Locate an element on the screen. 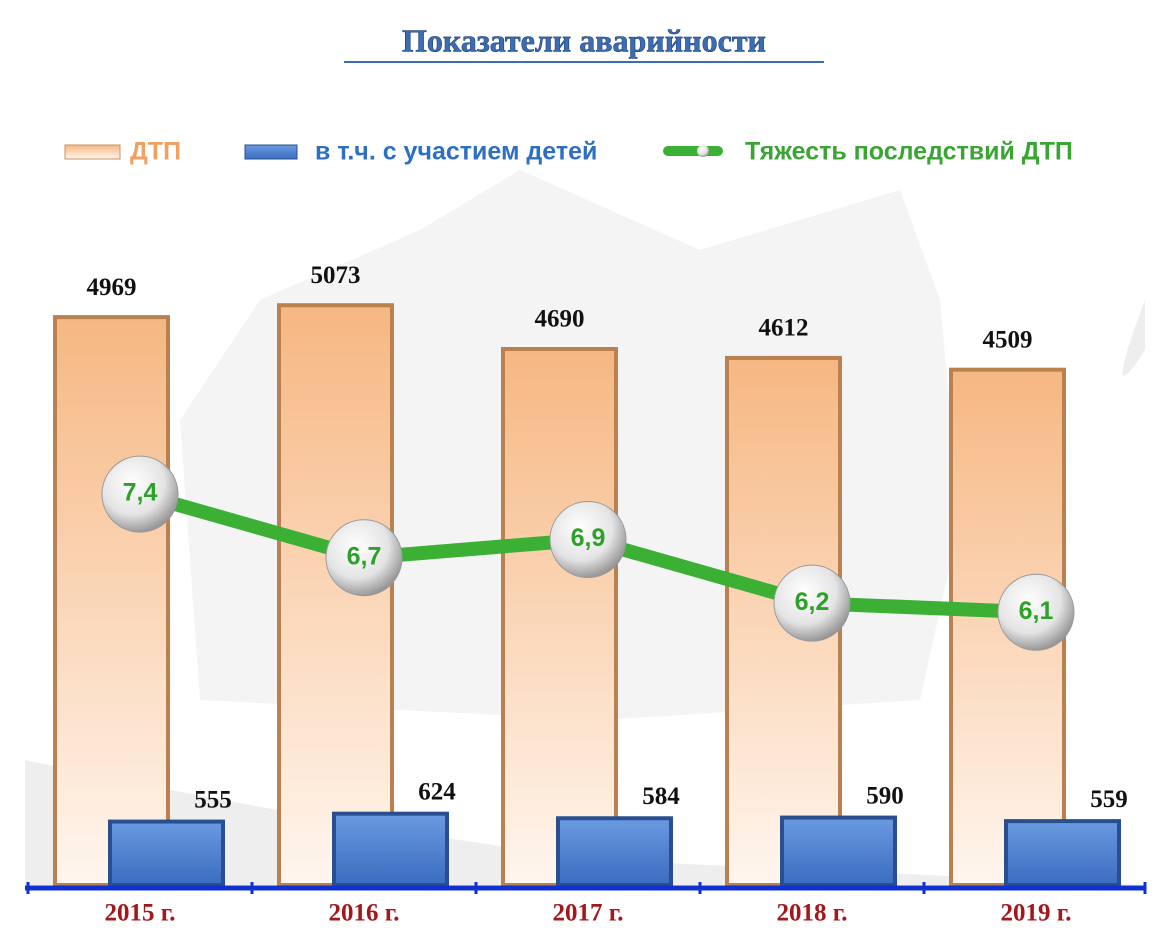 This screenshot has height=943, width=1172. value-label: 5073 is located at coordinates (336, 275).